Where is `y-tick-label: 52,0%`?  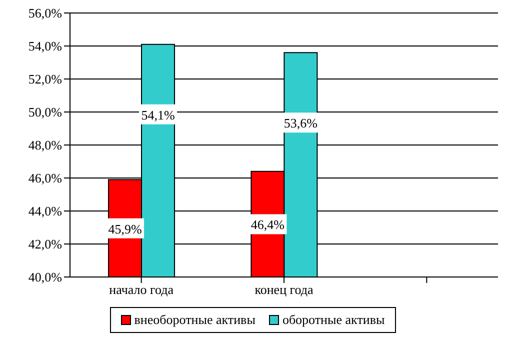
y-tick-label: 52,0% is located at coordinates (45, 79).